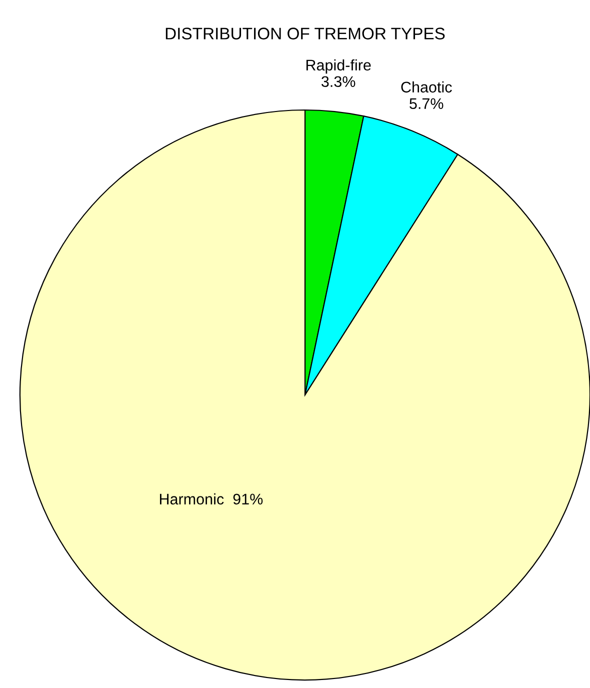  I want to click on slice-label: Rapid-fire, so click(338, 66).